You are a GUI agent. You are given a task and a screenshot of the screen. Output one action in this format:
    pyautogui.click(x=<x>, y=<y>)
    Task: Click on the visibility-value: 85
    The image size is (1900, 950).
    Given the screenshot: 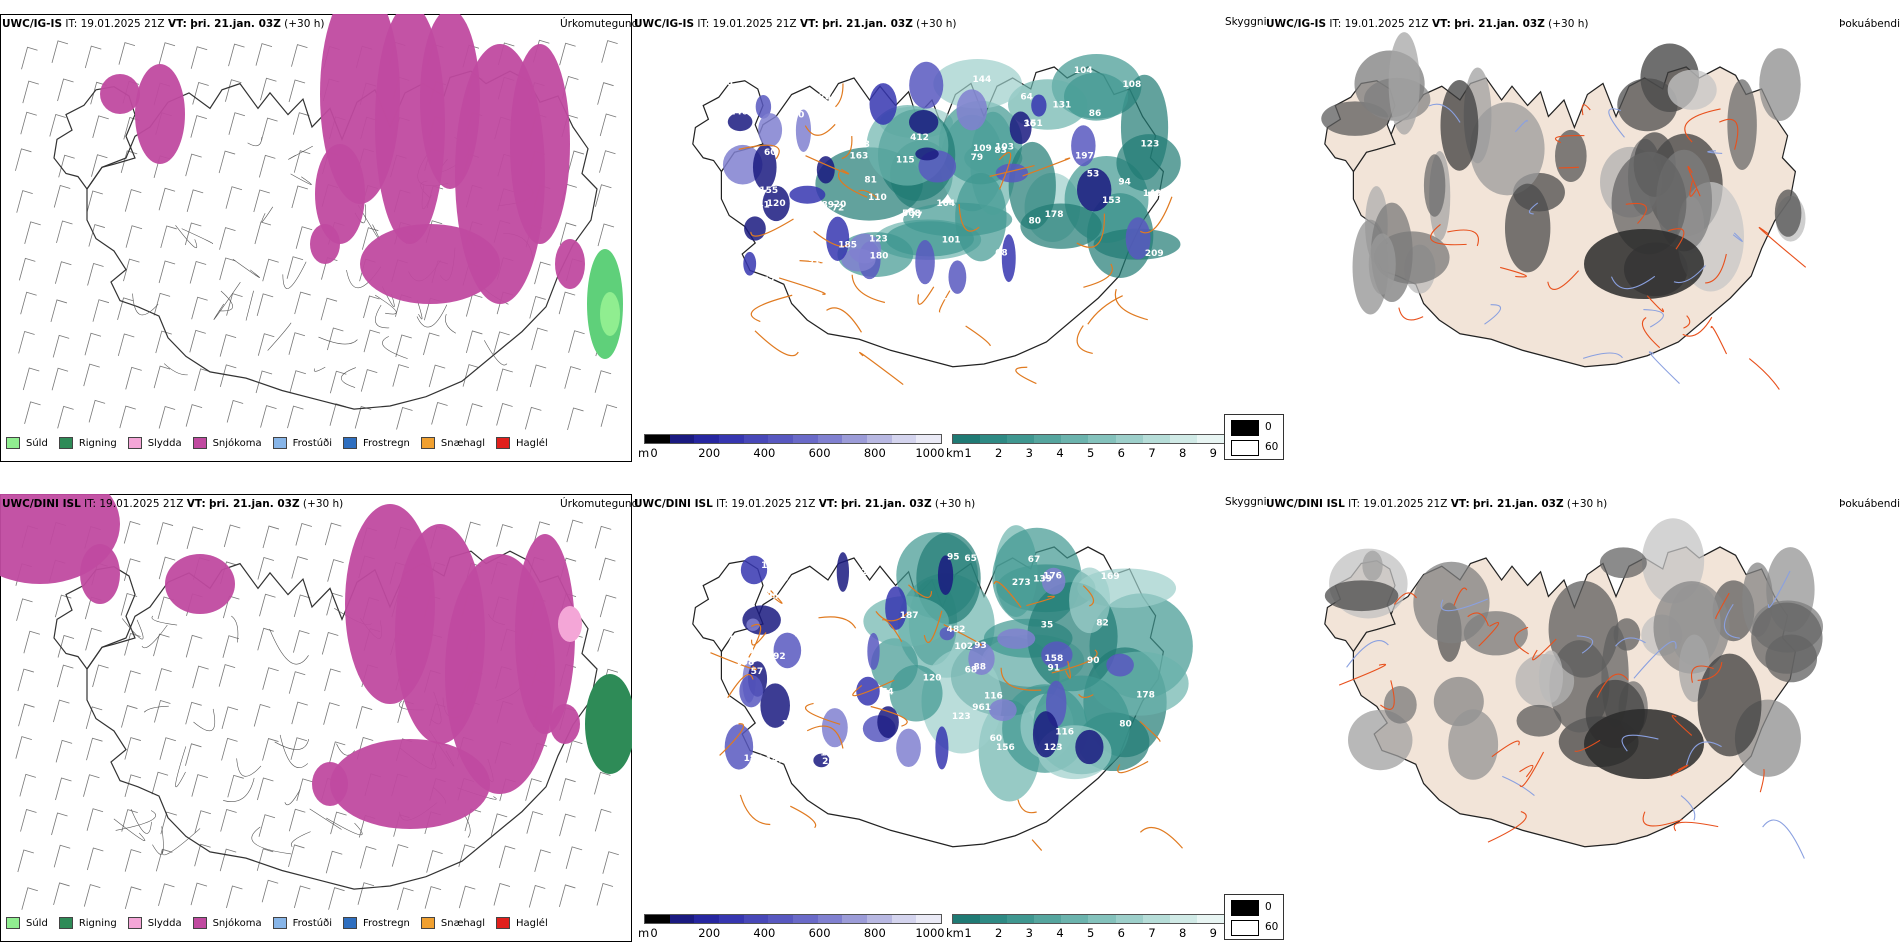 What is the action you would take?
    pyautogui.click(x=1067, y=786)
    